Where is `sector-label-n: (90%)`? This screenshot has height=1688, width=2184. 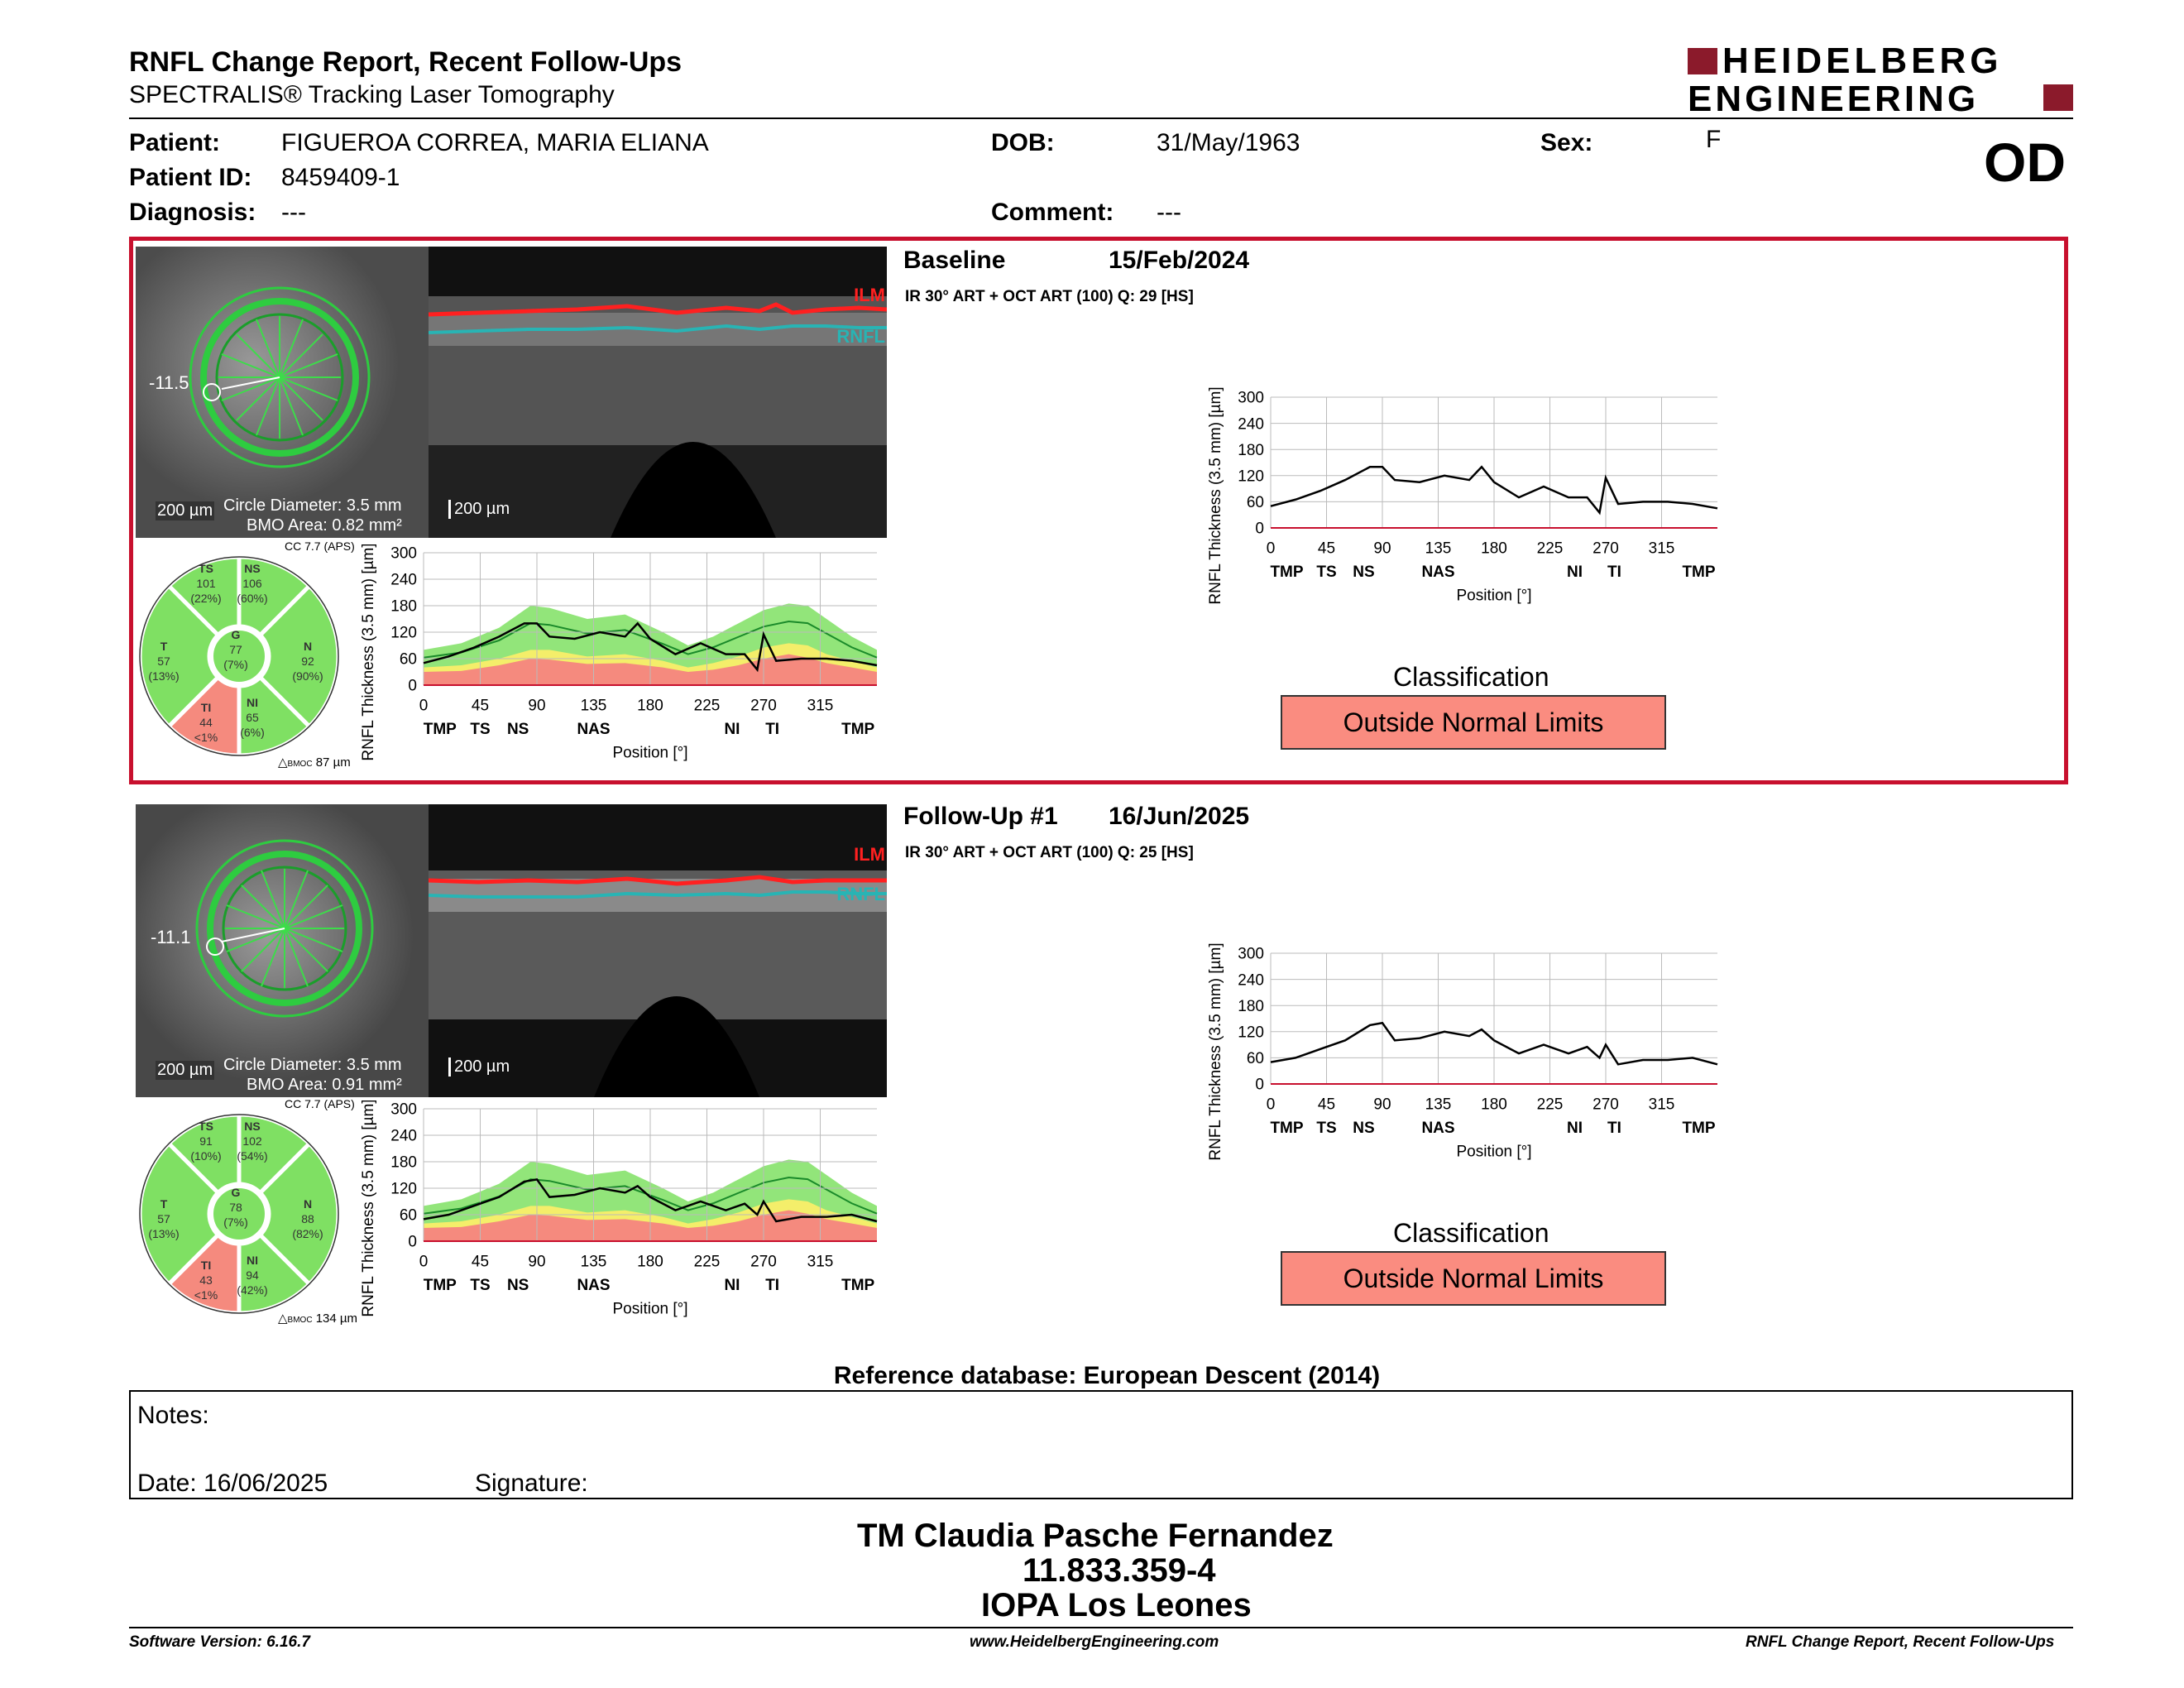 sector-label-n: (90%) is located at coordinates (307, 676).